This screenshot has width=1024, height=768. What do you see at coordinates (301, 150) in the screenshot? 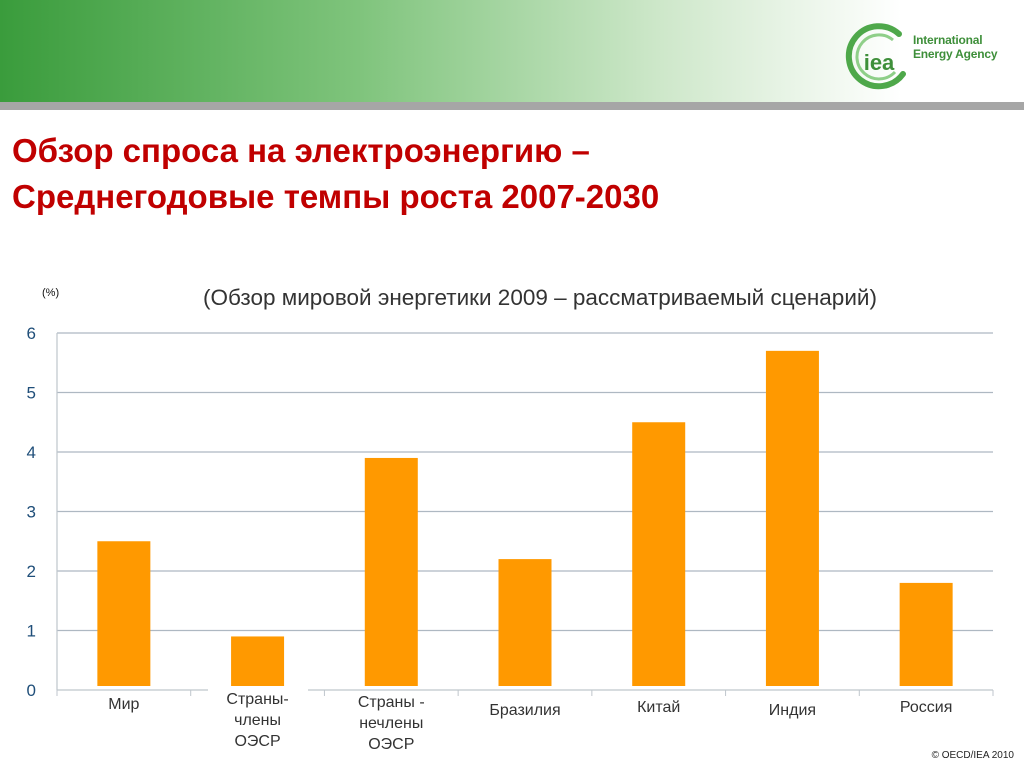
I see `page-title-line1: Обзор спроса на электроэнергию –` at bounding box center [301, 150].